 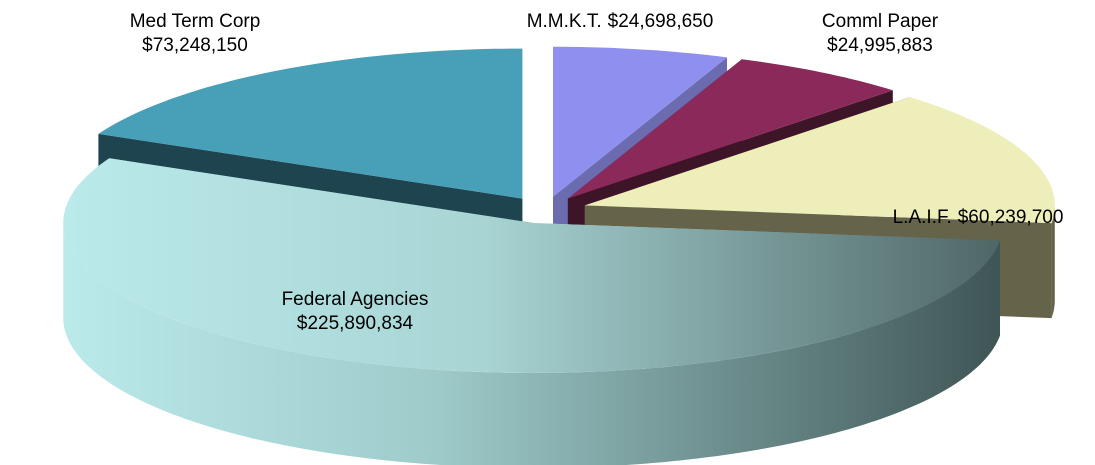 I want to click on value-label: $225,890,834, so click(x=355, y=323).